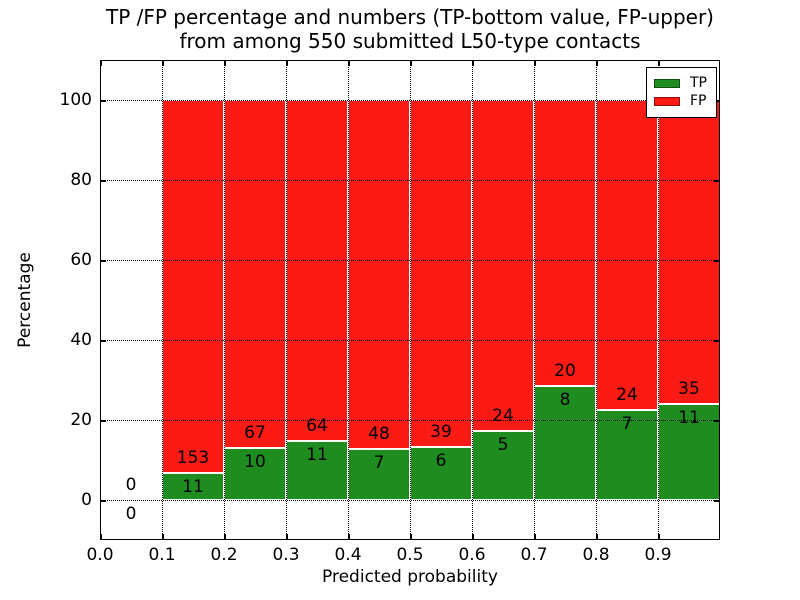 The image size is (800, 600). I want to click on y-tick-label: 80, so click(81, 180).